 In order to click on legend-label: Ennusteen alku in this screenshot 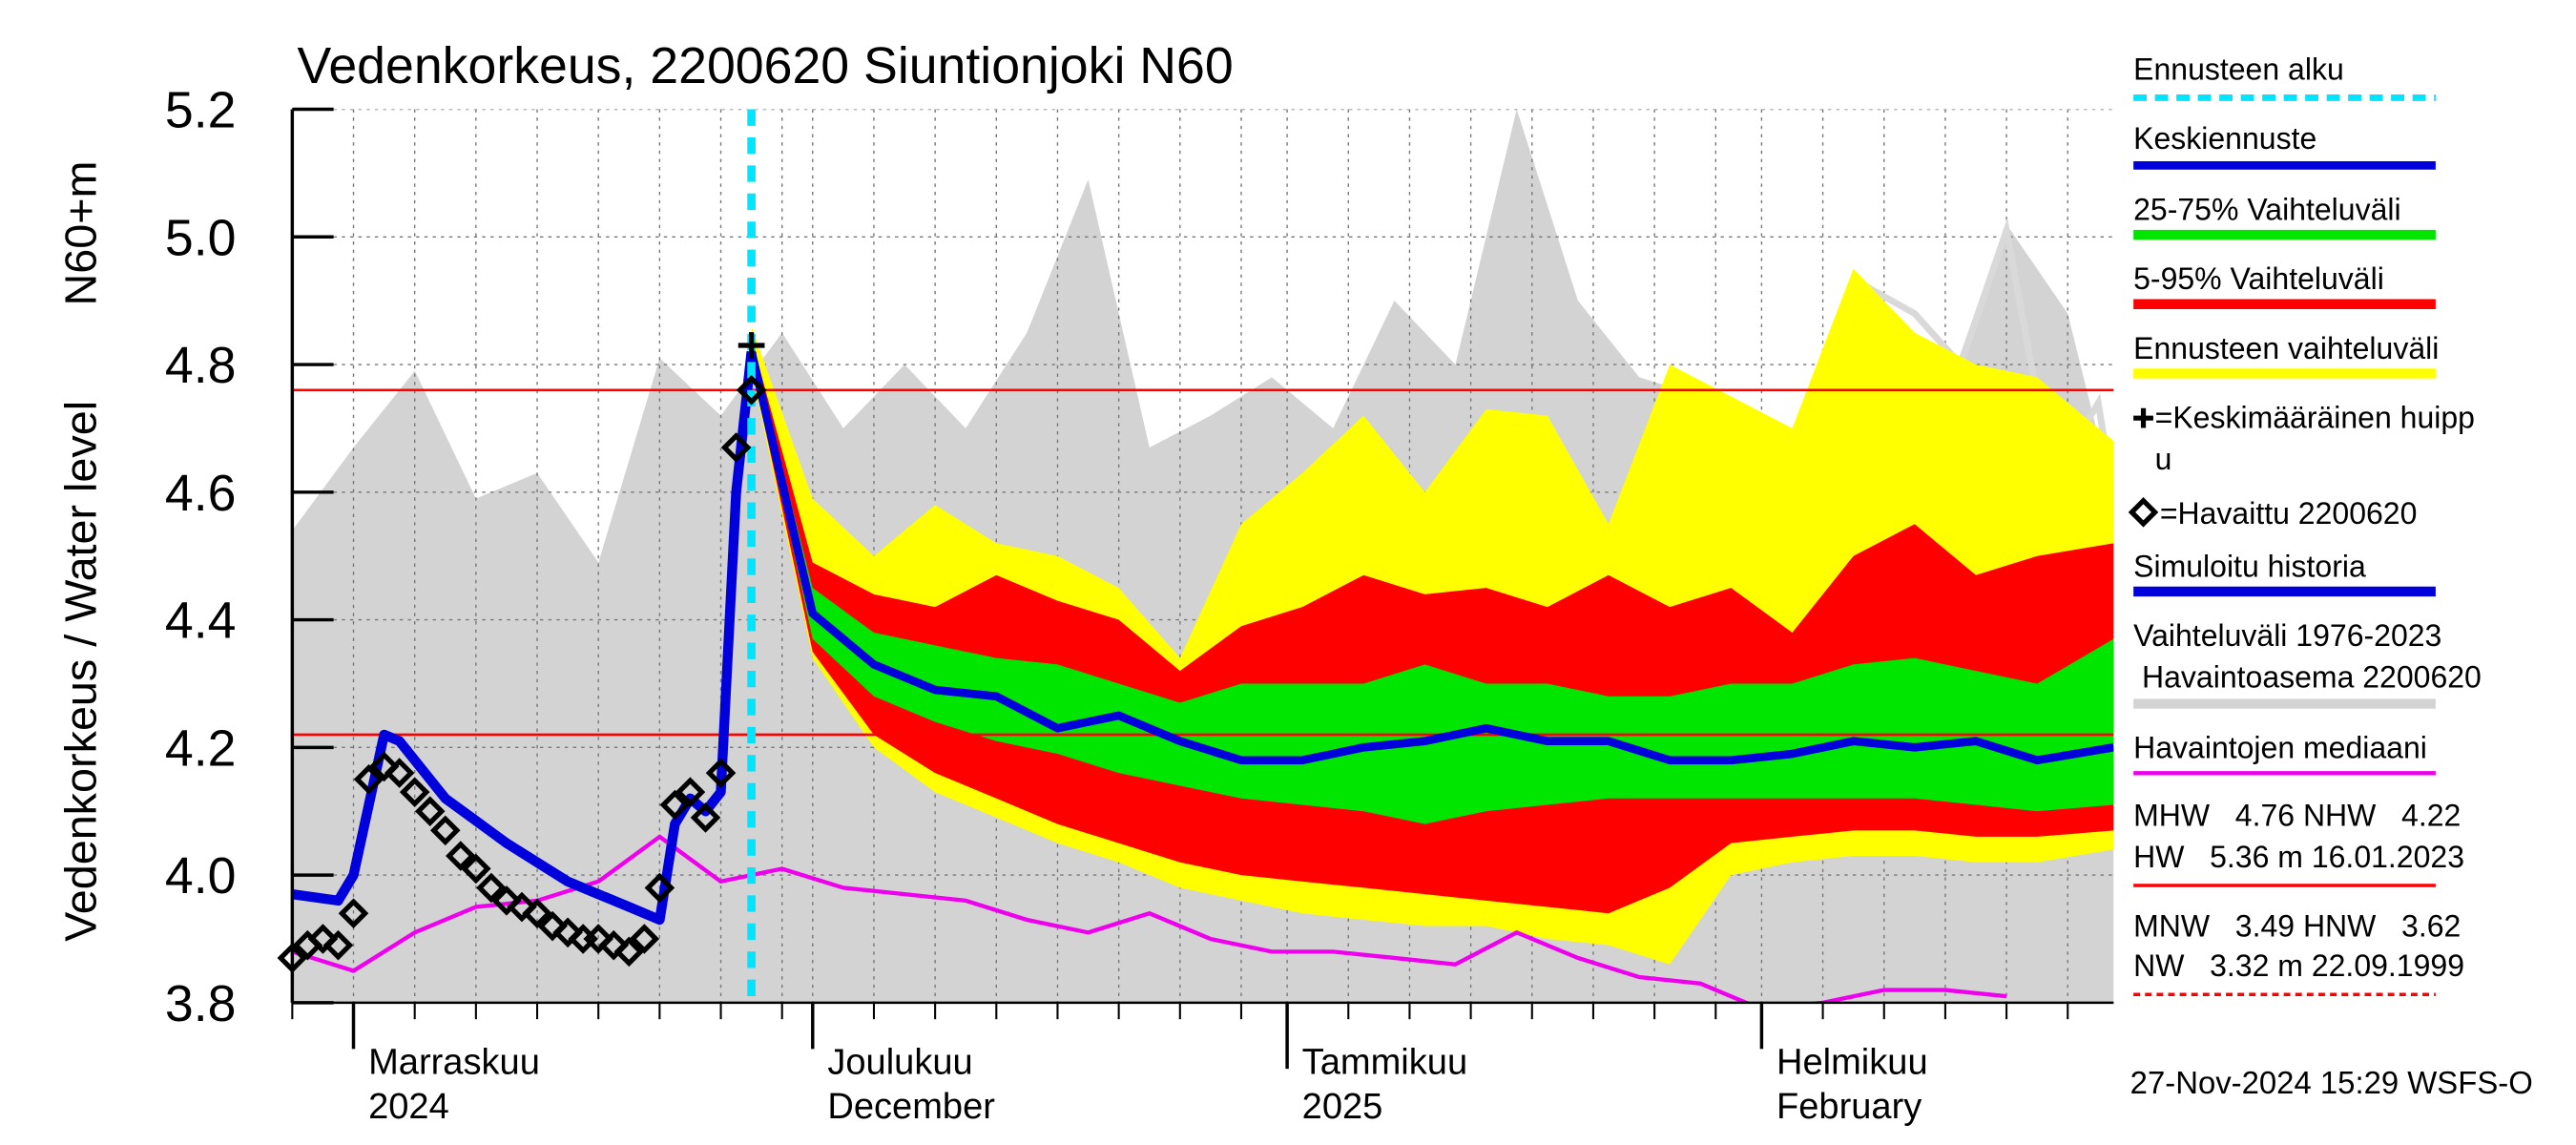, I will do `click(2238, 69)`.